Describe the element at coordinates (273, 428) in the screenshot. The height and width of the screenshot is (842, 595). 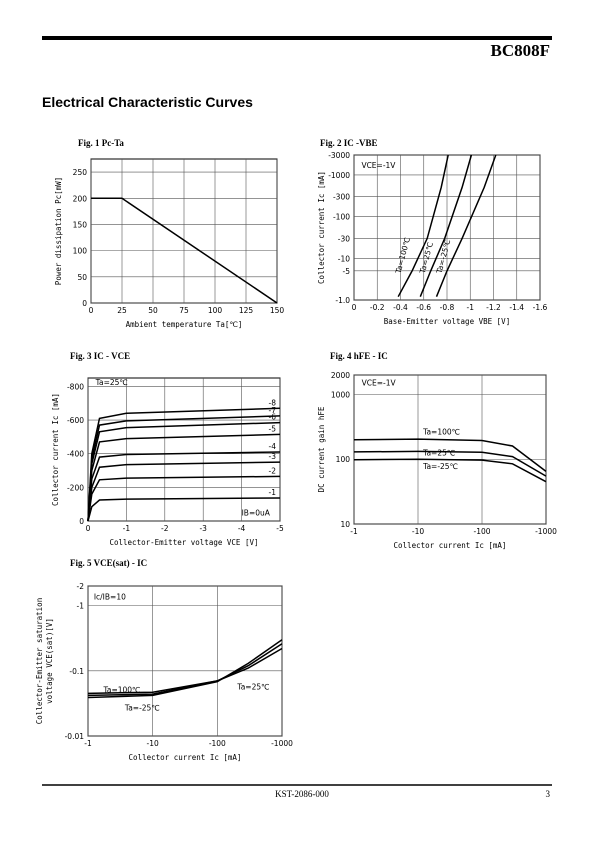
I see `series-label: -5` at that location.